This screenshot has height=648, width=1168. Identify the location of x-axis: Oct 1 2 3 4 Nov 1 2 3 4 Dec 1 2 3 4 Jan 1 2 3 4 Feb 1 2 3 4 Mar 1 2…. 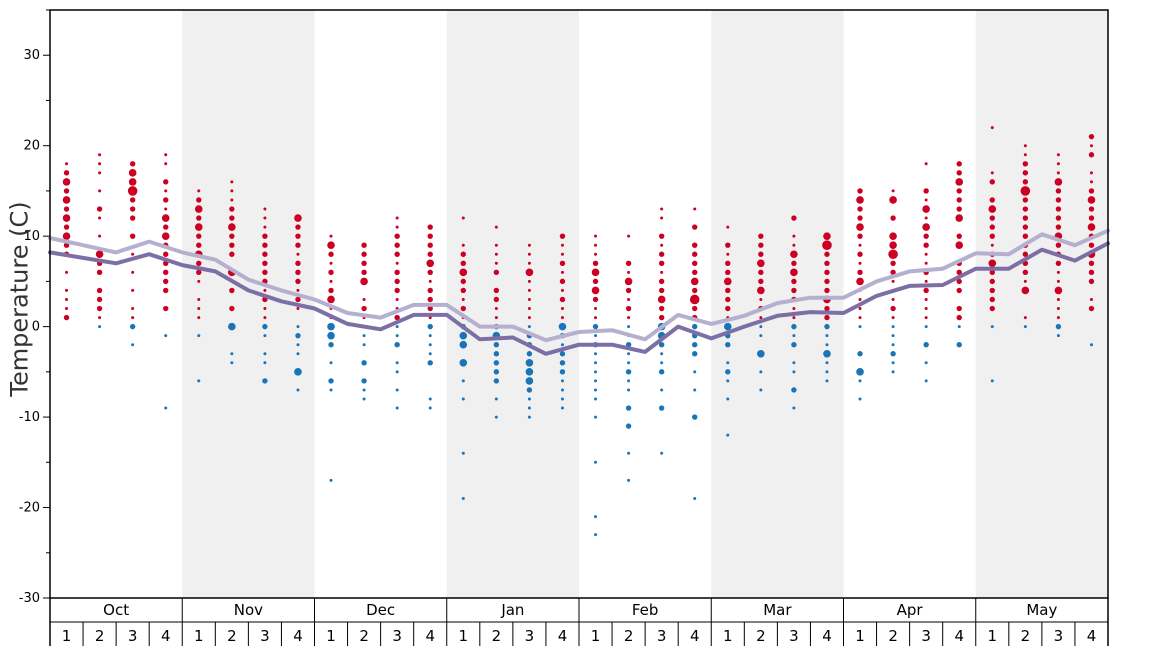
(579, 622).